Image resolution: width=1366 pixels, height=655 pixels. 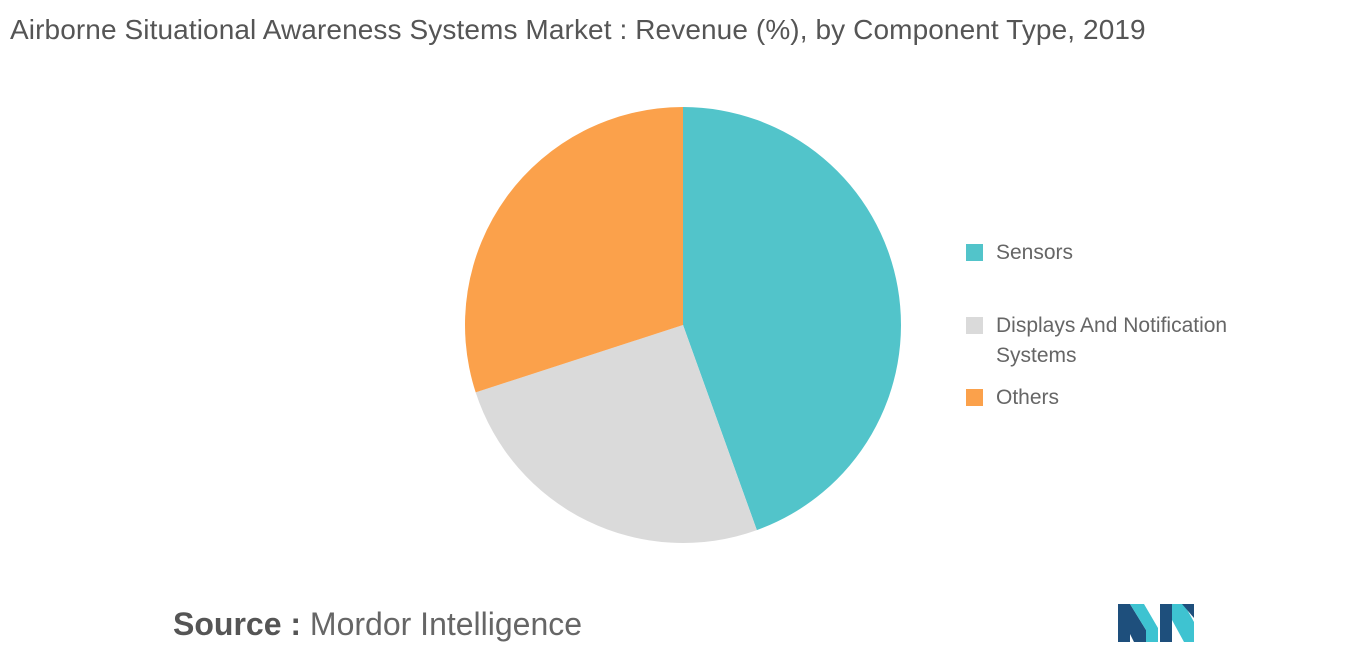 I want to click on pie-slice-others, so click(x=573, y=250).